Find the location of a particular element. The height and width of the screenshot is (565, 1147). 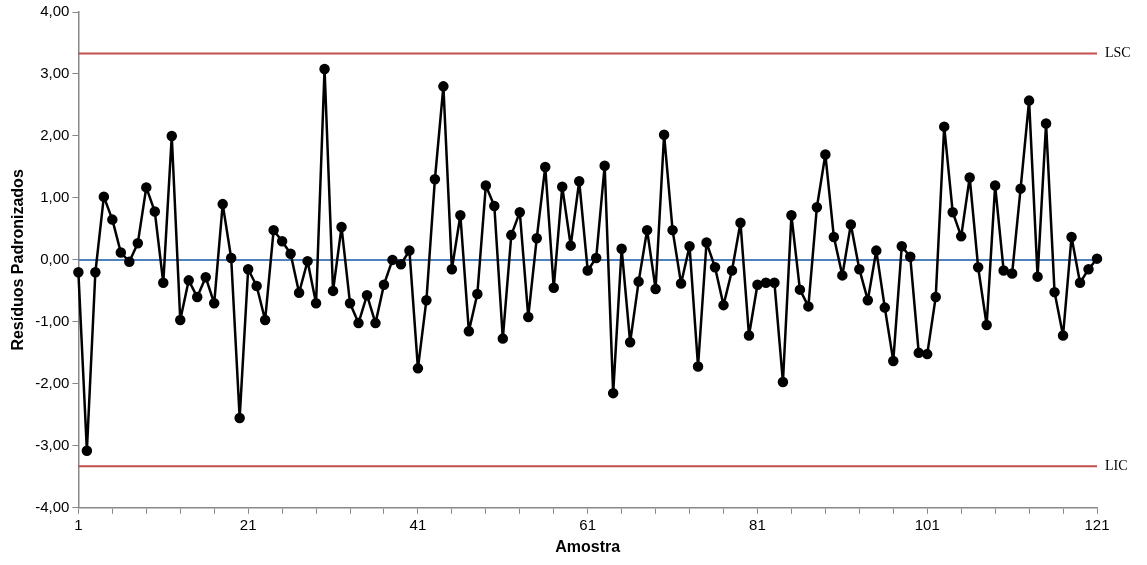

x-tick-label: 41 is located at coordinates (418, 524).